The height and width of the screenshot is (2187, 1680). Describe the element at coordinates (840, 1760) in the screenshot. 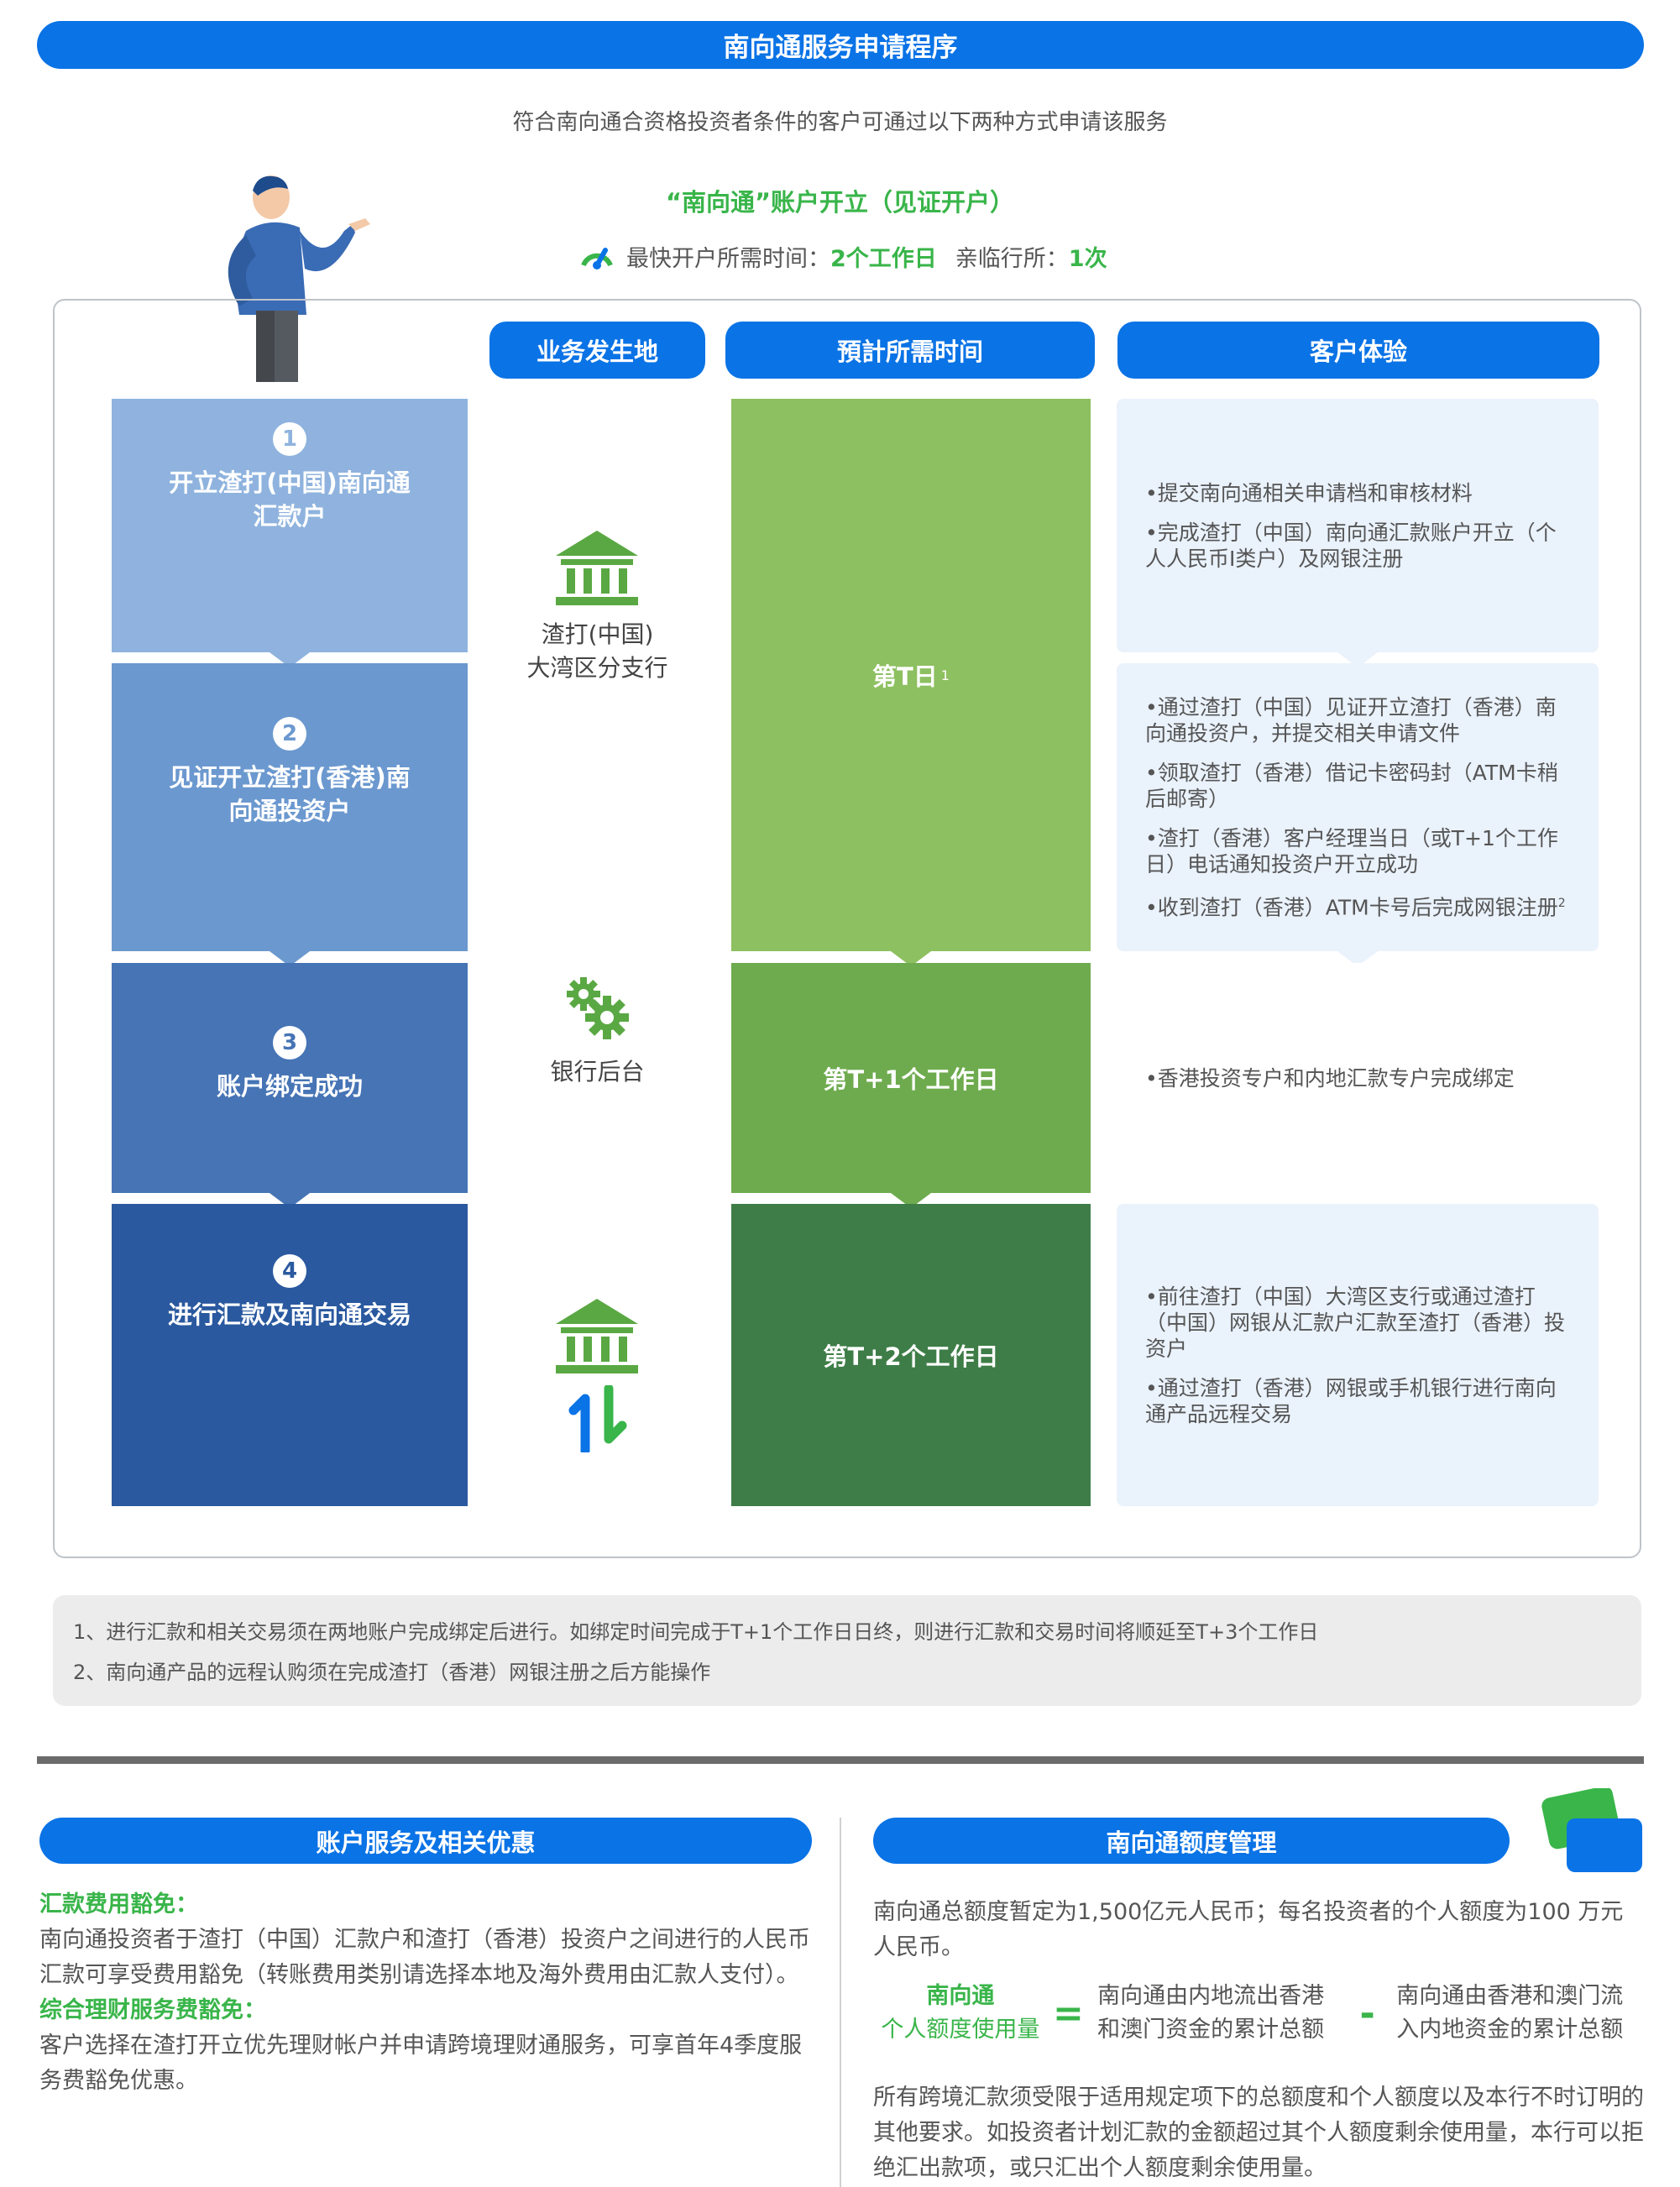

I see `section-divider` at that location.